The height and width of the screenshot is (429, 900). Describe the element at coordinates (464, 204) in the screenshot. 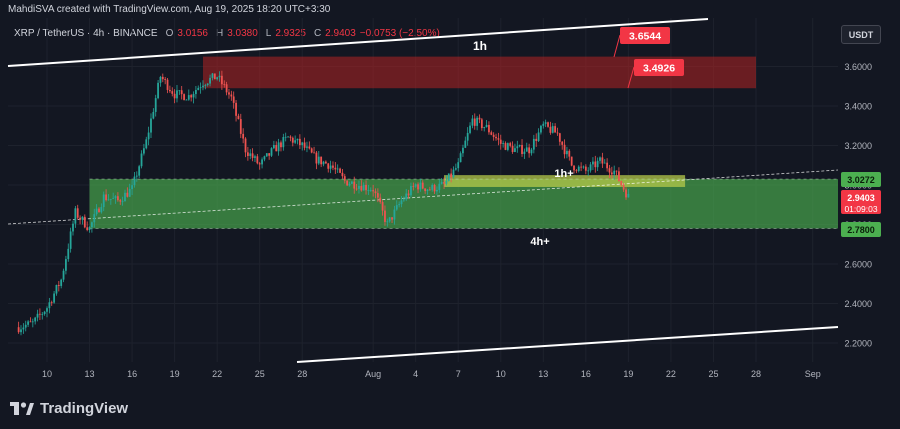

I see `zone-demand` at that location.